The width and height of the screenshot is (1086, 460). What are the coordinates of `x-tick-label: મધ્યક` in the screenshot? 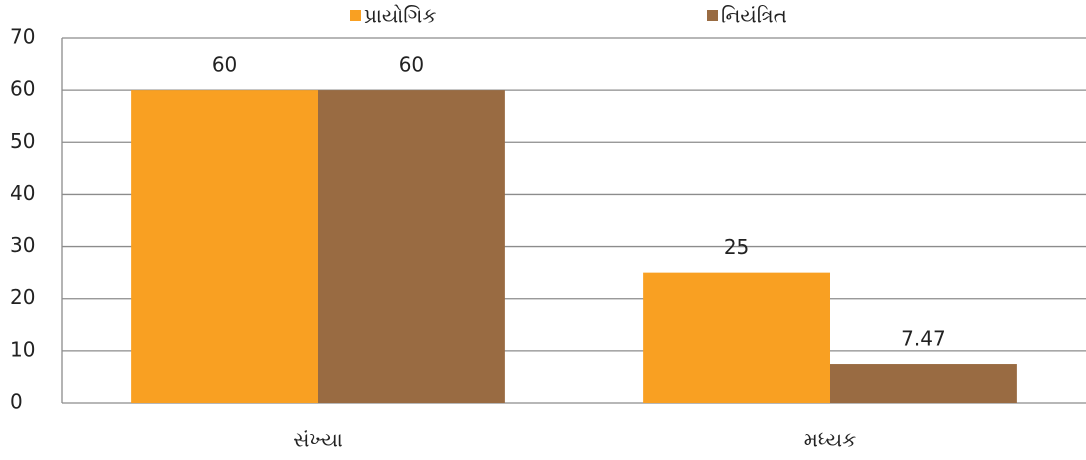 It's located at (830, 440).